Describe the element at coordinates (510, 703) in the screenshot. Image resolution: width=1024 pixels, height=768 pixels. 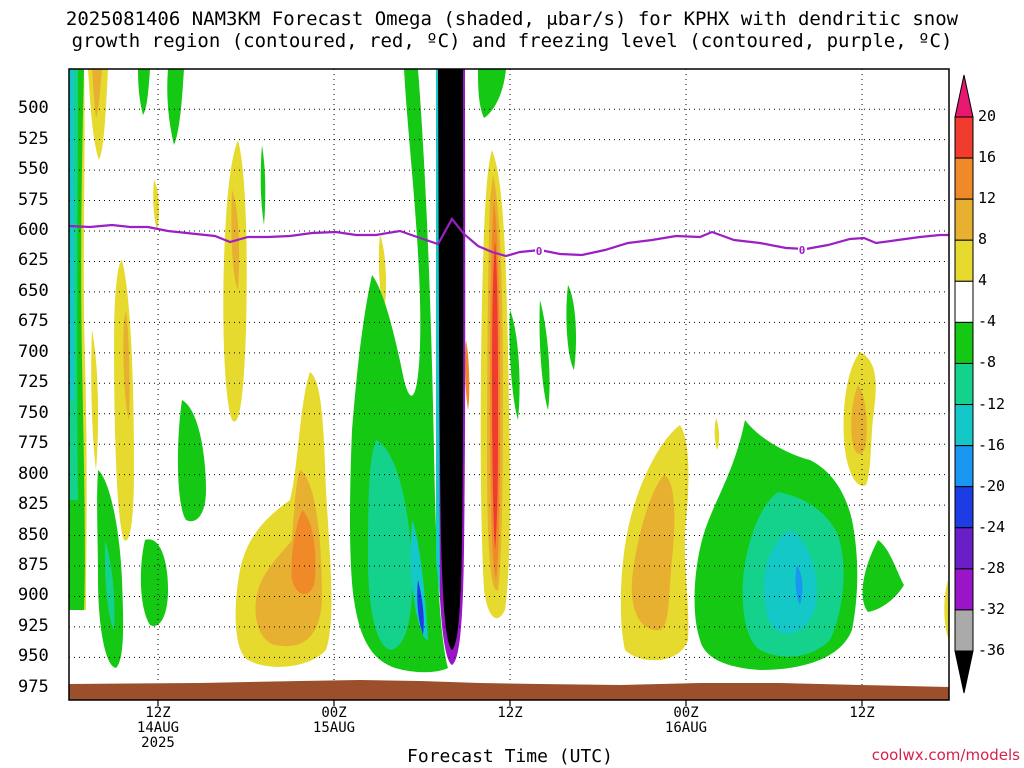
I see `x-tick-marks` at that location.